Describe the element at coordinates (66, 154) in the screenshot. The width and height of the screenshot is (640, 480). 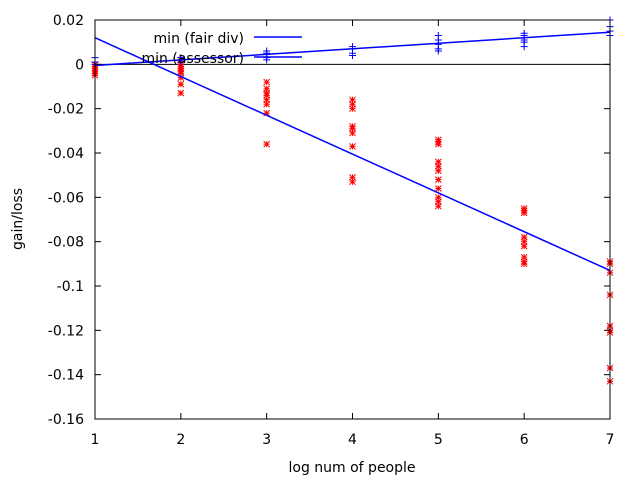
I see `y-tick-label: -0.04` at that location.